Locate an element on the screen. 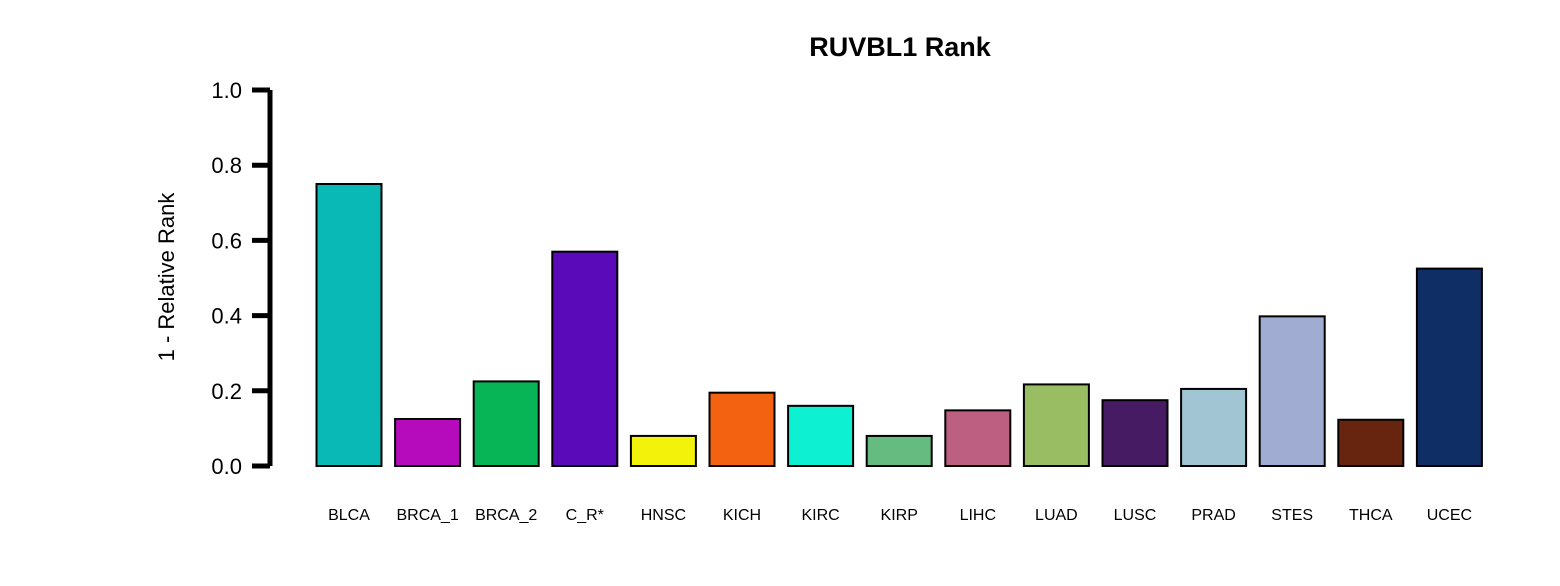  y-tick-label: 0.4 is located at coordinates (226, 316).